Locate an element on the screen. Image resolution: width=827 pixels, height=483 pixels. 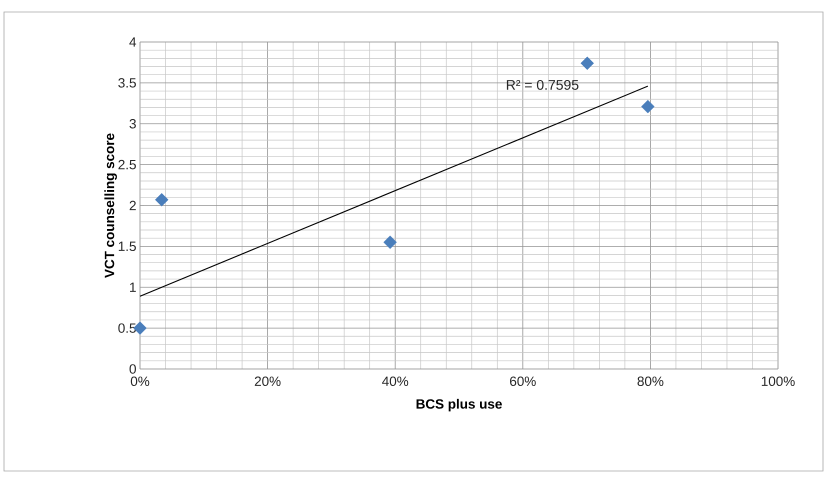
y-tick-label: 2.5 is located at coordinates (127, 165).